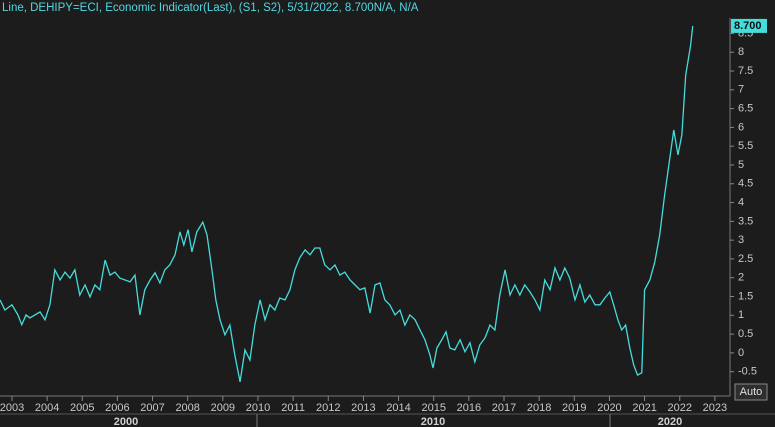 This screenshot has height=427, width=775. What do you see at coordinates (741, 240) in the screenshot?
I see `y-tick-label: 3` at bounding box center [741, 240].